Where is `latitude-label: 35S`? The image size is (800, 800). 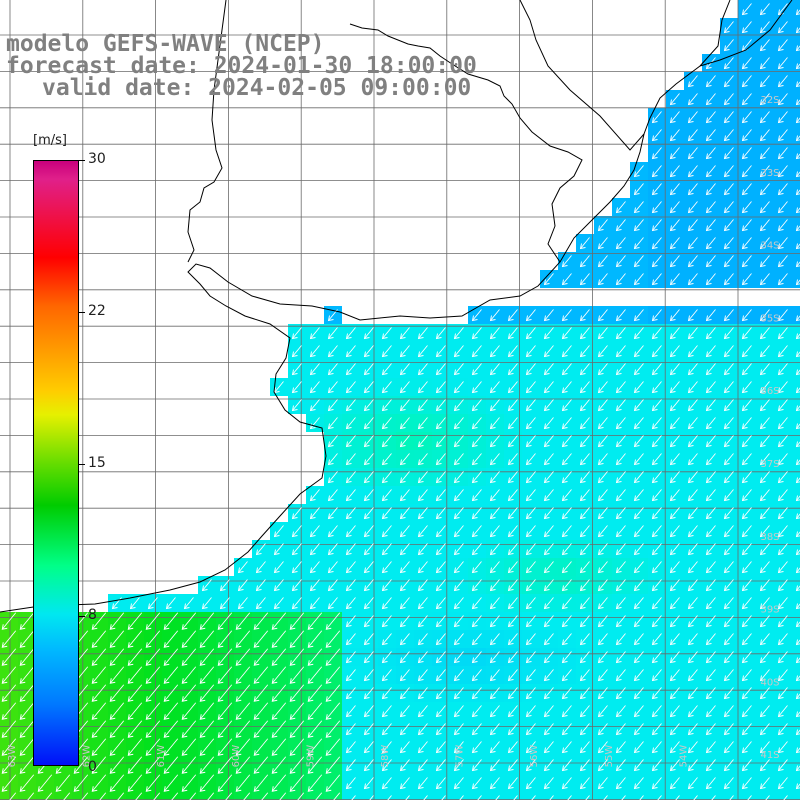 latitude-label: 35S is located at coordinates (769, 318).